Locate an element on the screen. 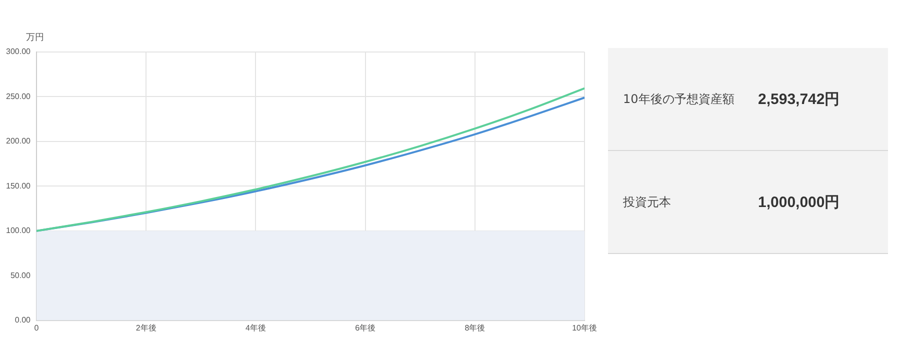  y-axis-title: 万円 is located at coordinates (35, 38).